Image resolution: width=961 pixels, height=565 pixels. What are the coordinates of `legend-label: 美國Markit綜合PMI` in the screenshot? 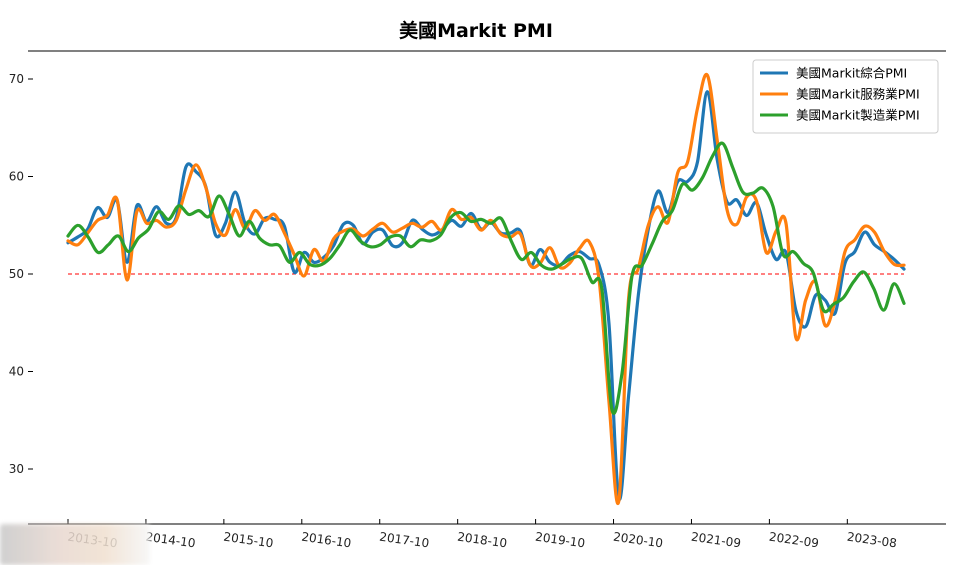 It's located at (851, 73).